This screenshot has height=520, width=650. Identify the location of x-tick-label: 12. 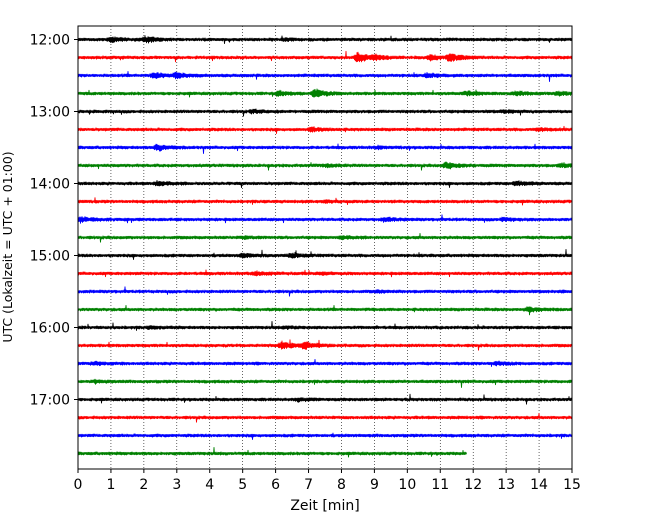
(473, 485).